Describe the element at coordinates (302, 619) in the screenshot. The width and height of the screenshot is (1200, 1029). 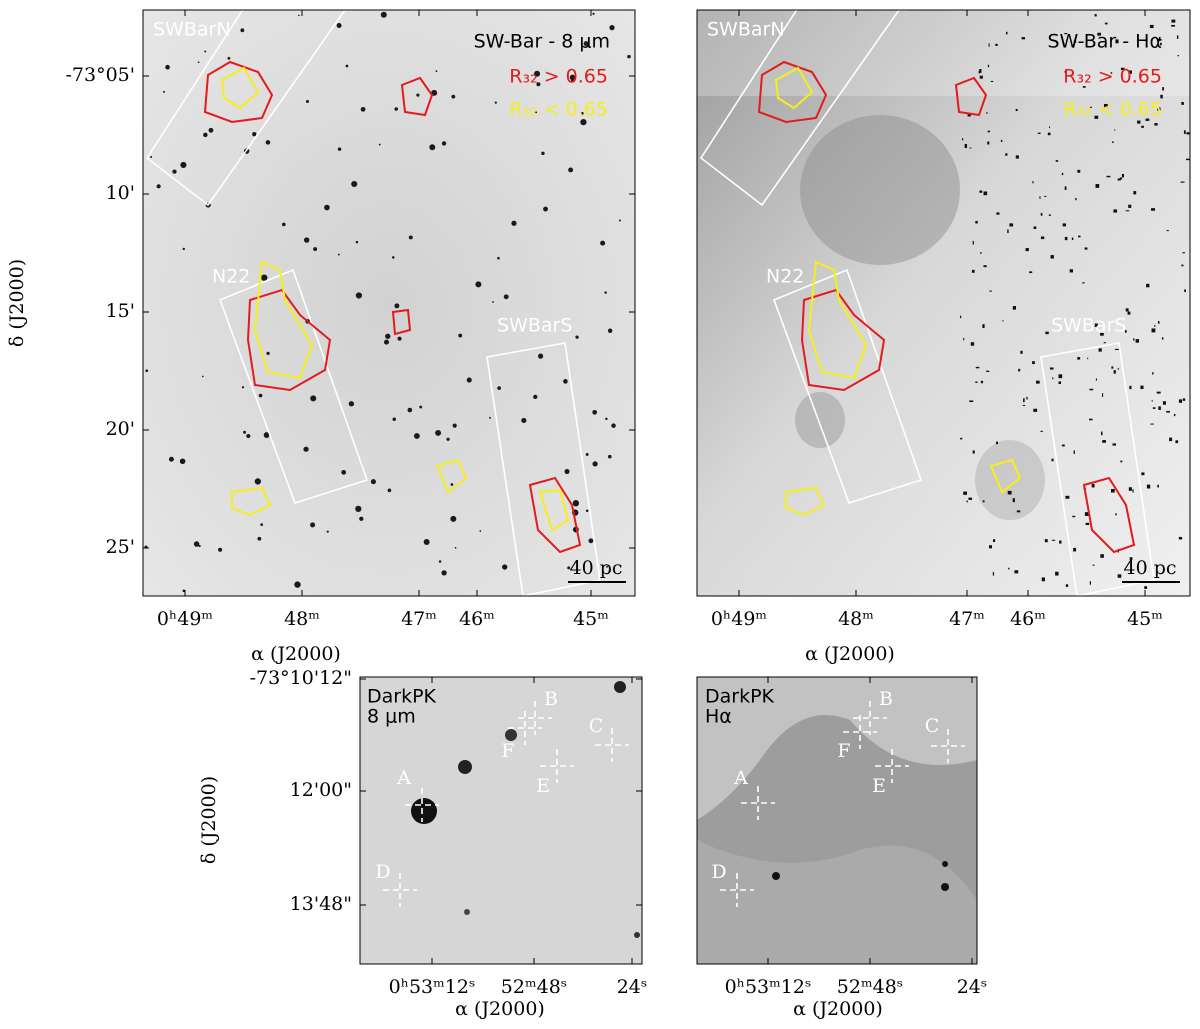
I see `x-tick-label: 48ᵐ` at that location.